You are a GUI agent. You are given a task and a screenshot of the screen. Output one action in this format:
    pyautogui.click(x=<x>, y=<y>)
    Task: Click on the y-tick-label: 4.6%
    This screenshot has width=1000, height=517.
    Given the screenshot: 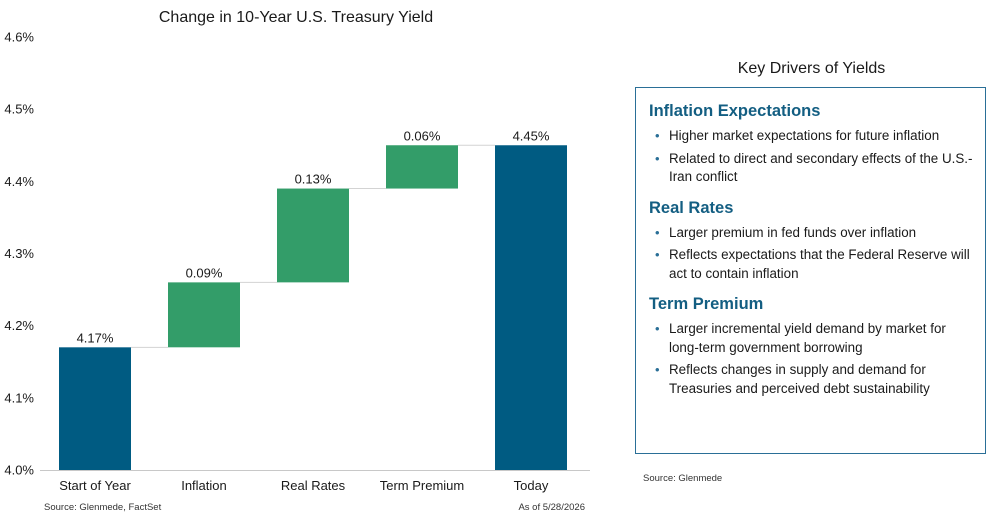 What is the action you would take?
    pyautogui.click(x=19, y=37)
    